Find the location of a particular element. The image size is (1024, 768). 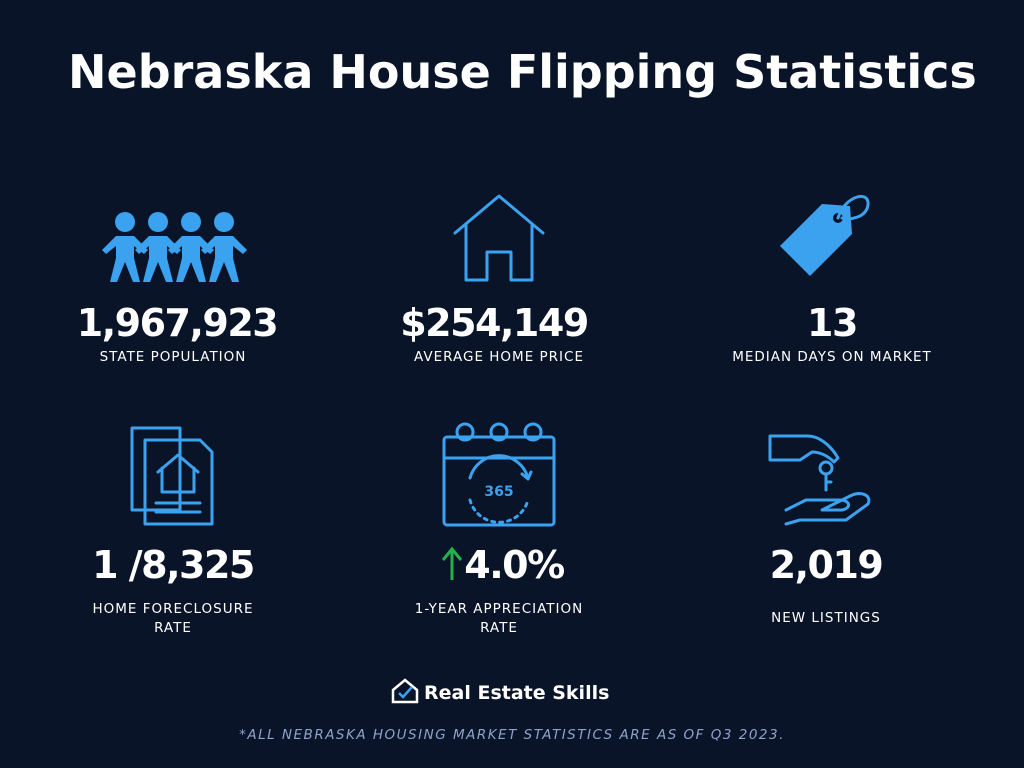

stat-label: HOME FORECLOSURE is located at coordinates (173, 609).